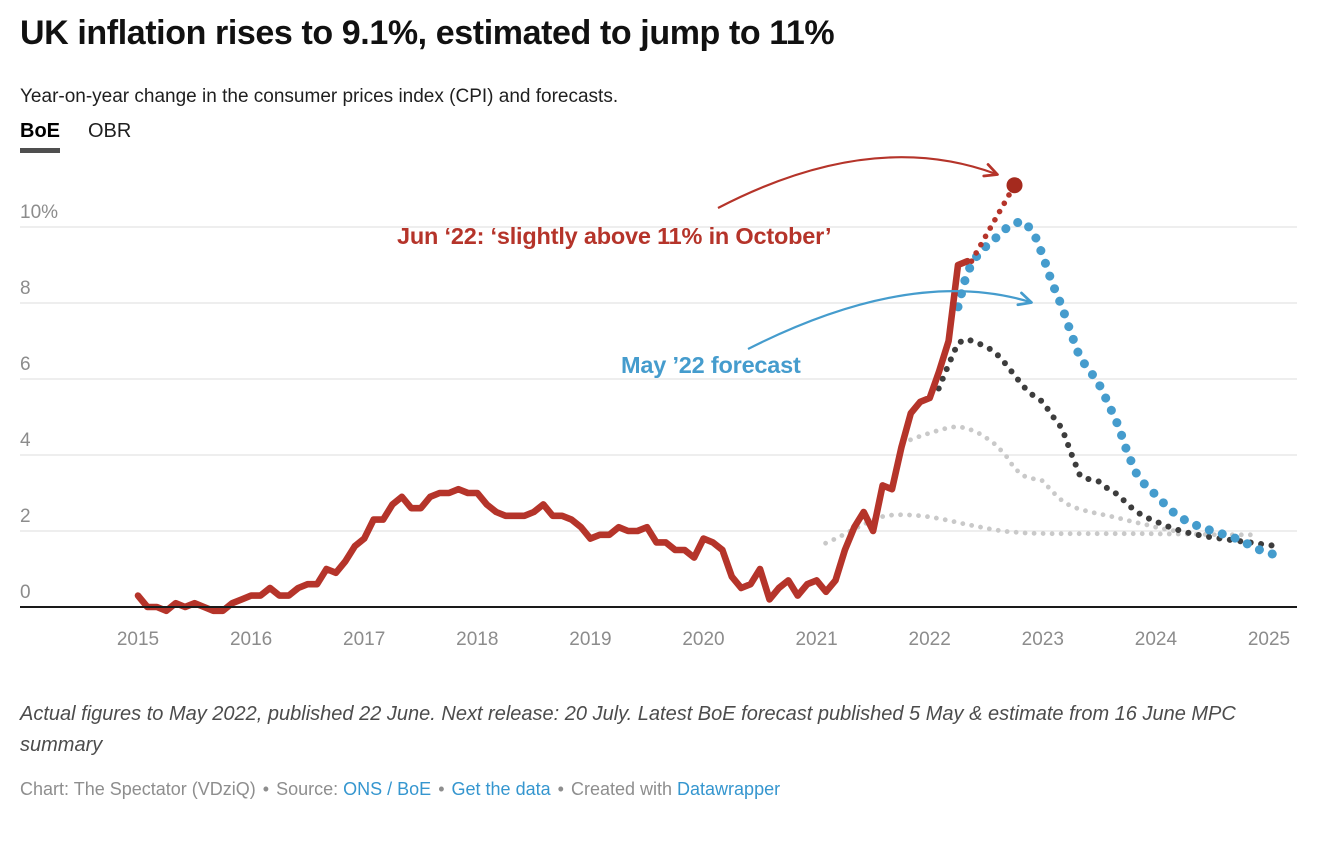 The image size is (1338, 846). Describe the element at coordinates (25, 592) in the screenshot. I see `y-tick-label: 0` at that location.